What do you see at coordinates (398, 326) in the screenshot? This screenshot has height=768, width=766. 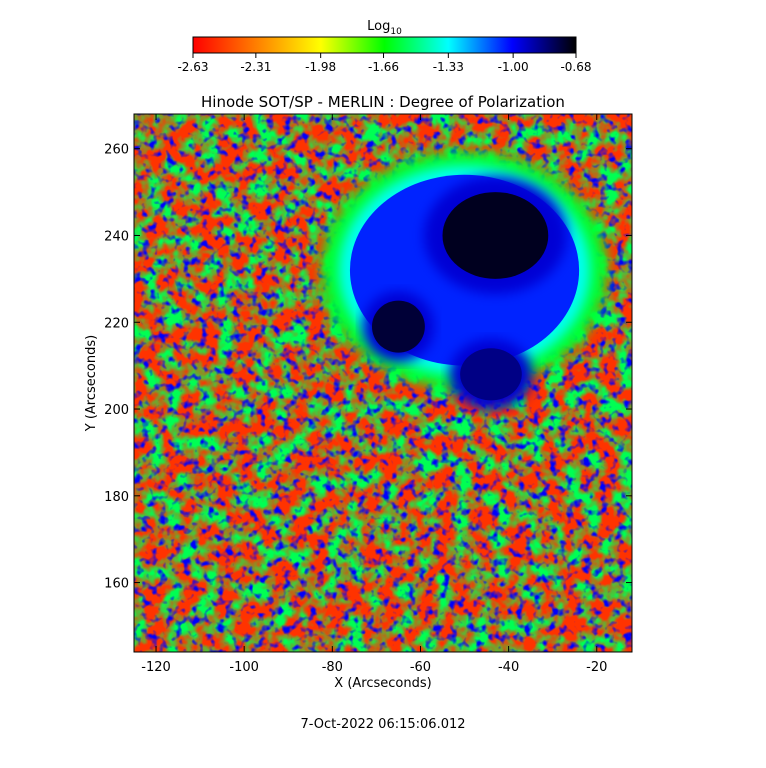 I see `sunspot-umbra-small` at bounding box center [398, 326].